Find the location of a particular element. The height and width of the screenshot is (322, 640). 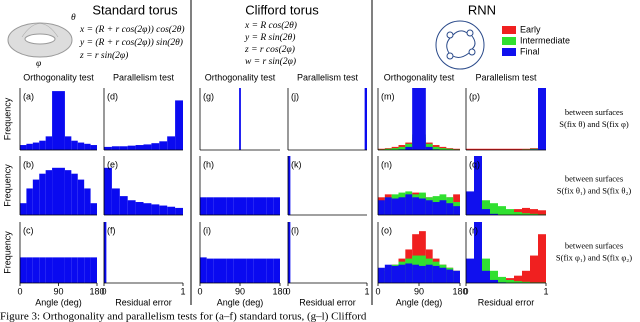

panel-label: (q) is located at coordinates (474, 164).